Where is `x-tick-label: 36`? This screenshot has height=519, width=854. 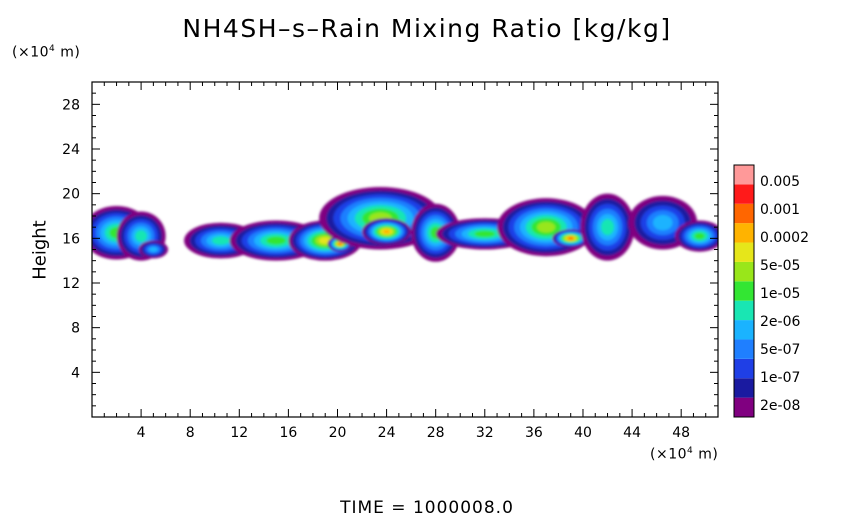
x-tick-label: 36 is located at coordinates (534, 433).